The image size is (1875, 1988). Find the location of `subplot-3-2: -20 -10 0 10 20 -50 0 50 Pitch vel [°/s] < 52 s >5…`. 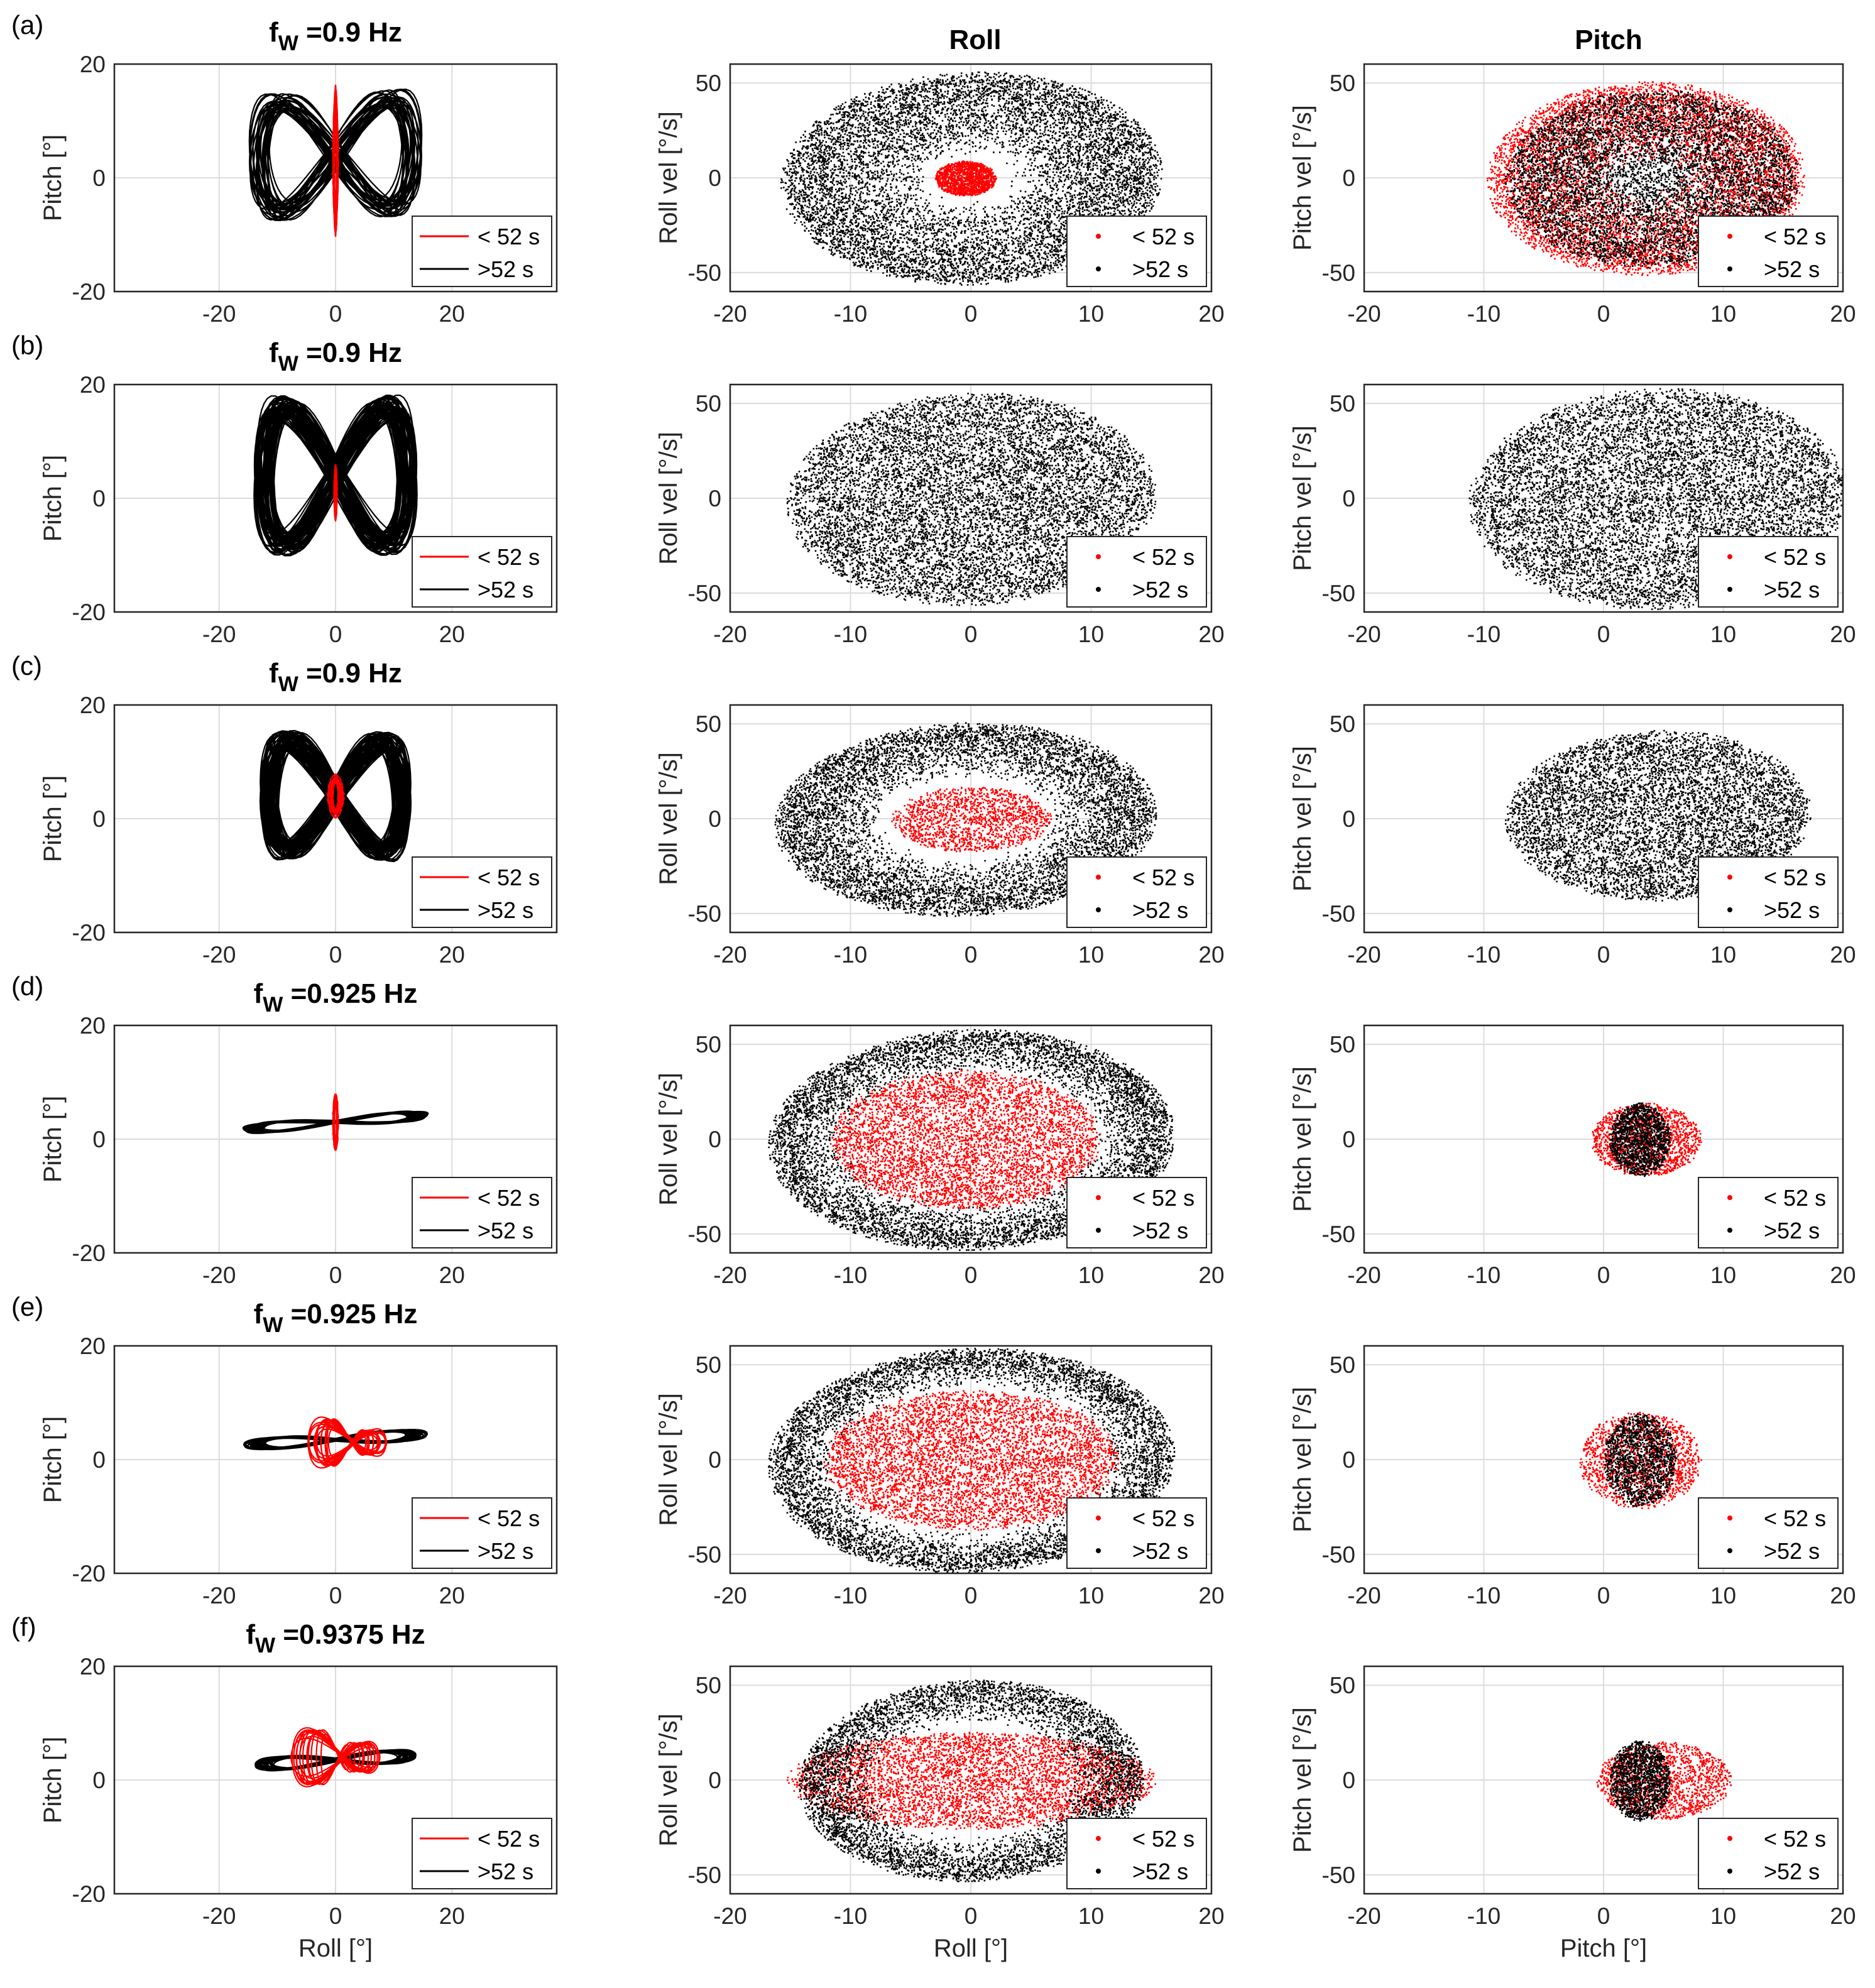

subplot-3-2: -20 -10 0 10 20 -50 0 50 Pitch vel [°/s] < 52 s >5… is located at coordinates (1572, 1156).